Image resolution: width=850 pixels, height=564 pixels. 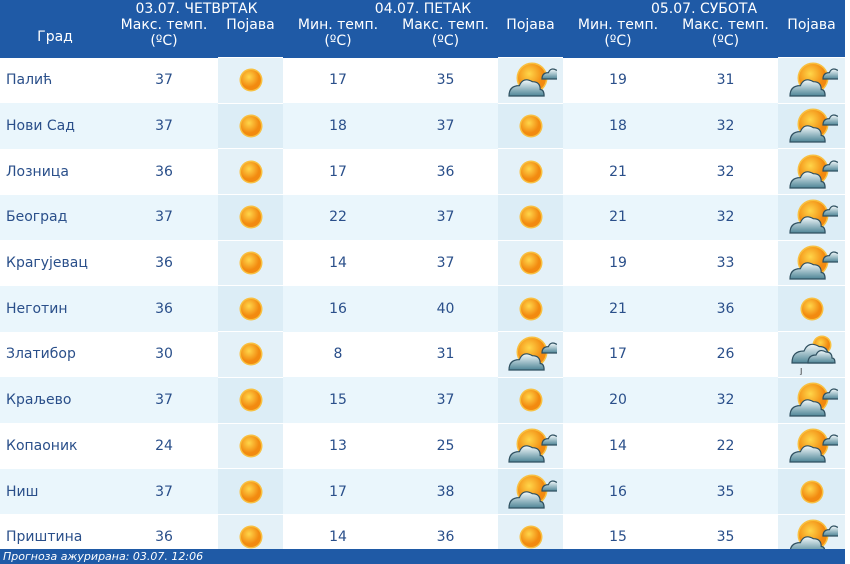 What do you see at coordinates (423, 262) in the screenshot?
I see `table-row: Крагујевац 36 14 37 19 33` at bounding box center [423, 262].